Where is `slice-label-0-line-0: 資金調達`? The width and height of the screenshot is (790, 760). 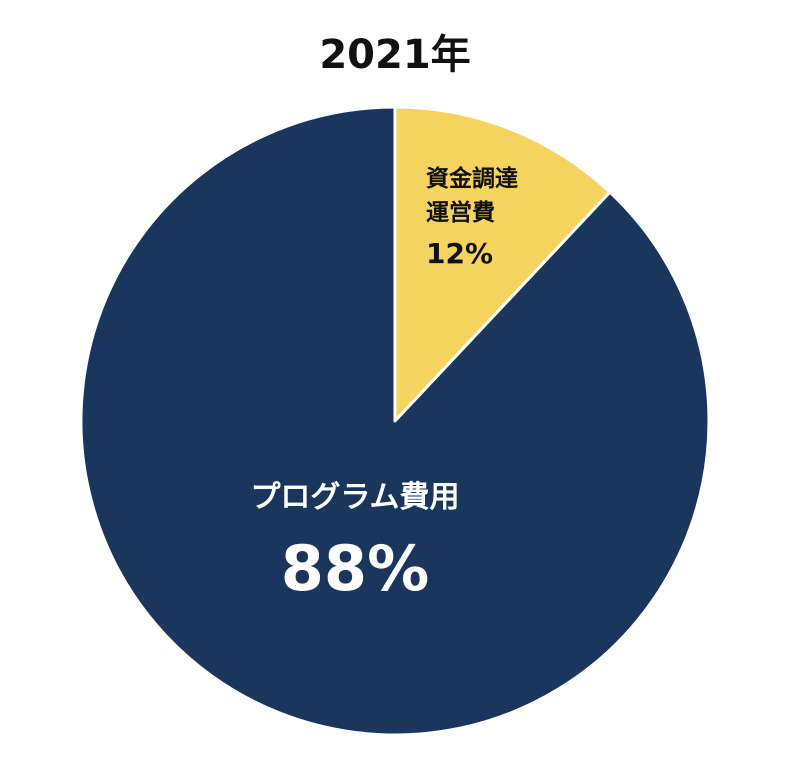
slice-label-0-line-0: 資金調達 is located at coordinates (472, 178).